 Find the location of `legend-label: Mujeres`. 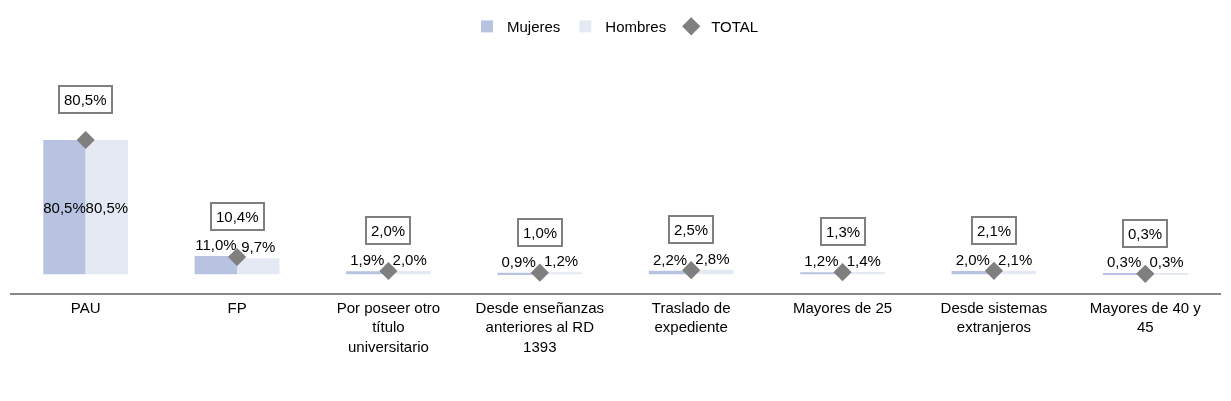

legend-label: Mujeres is located at coordinates (534, 27).